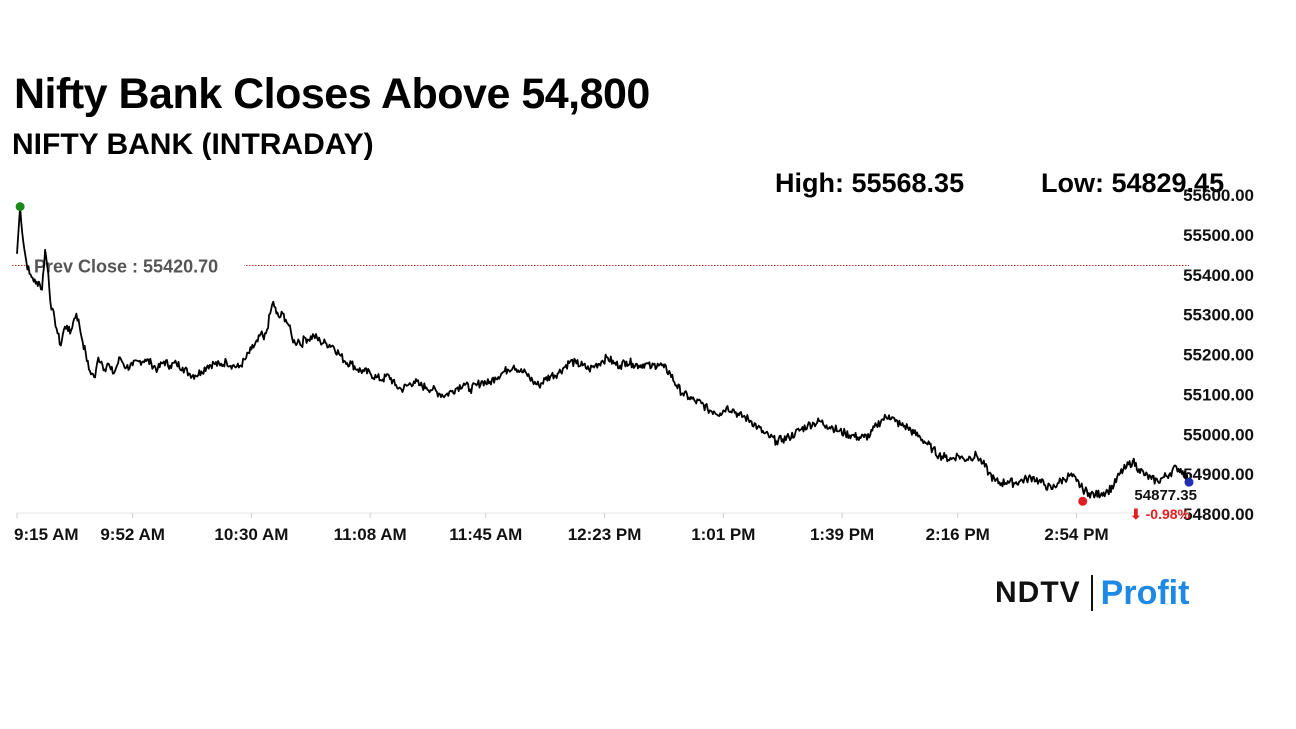 The width and height of the screenshot is (1296, 729). What do you see at coordinates (1218, 315) in the screenshot?
I see `y-tick-label: 55300.00` at bounding box center [1218, 315].